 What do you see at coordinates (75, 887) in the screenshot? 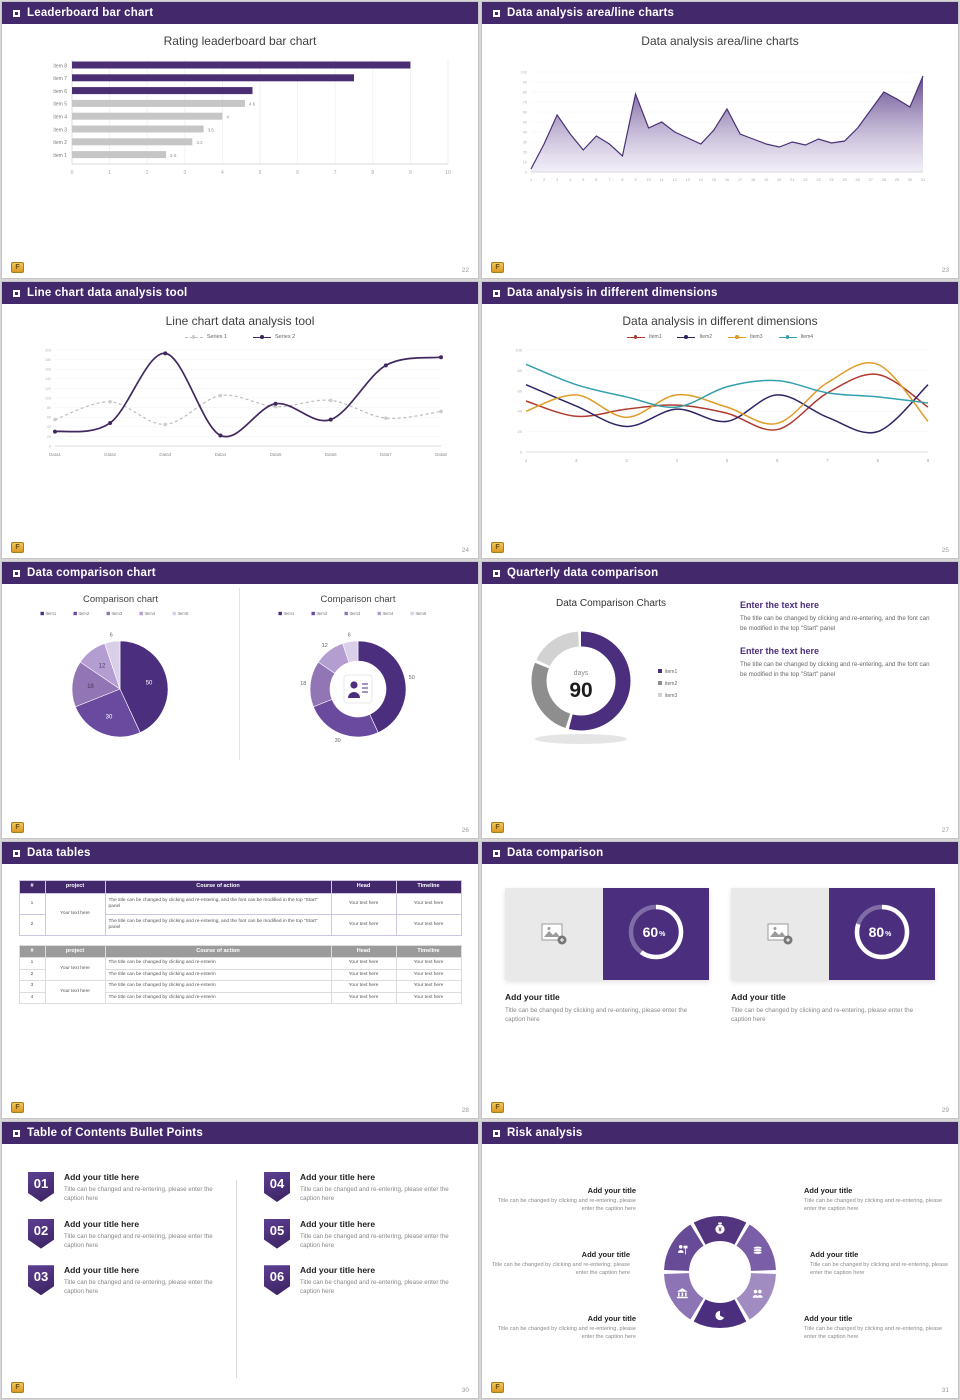
I see `col-header: project` at bounding box center [75, 887].